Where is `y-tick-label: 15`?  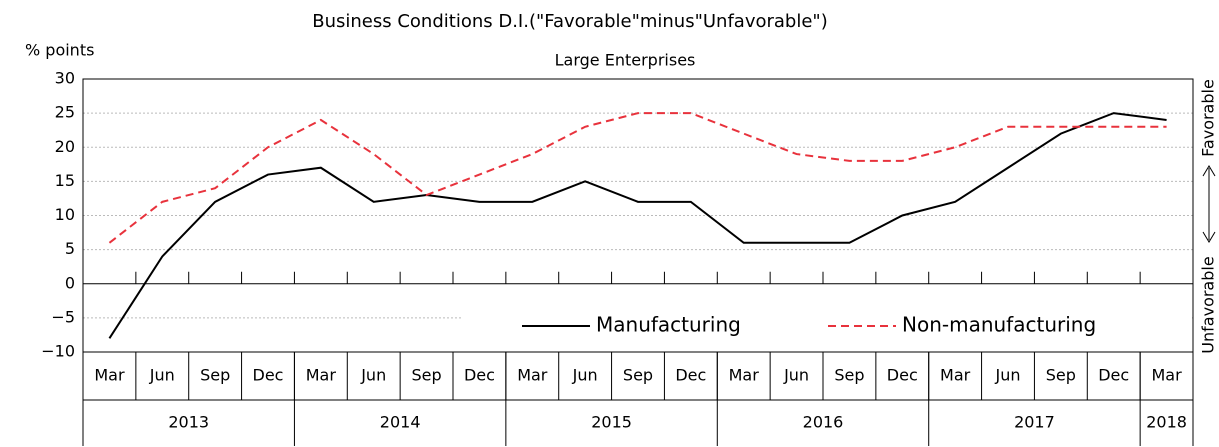 y-tick-label: 15 is located at coordinates (65, 180).